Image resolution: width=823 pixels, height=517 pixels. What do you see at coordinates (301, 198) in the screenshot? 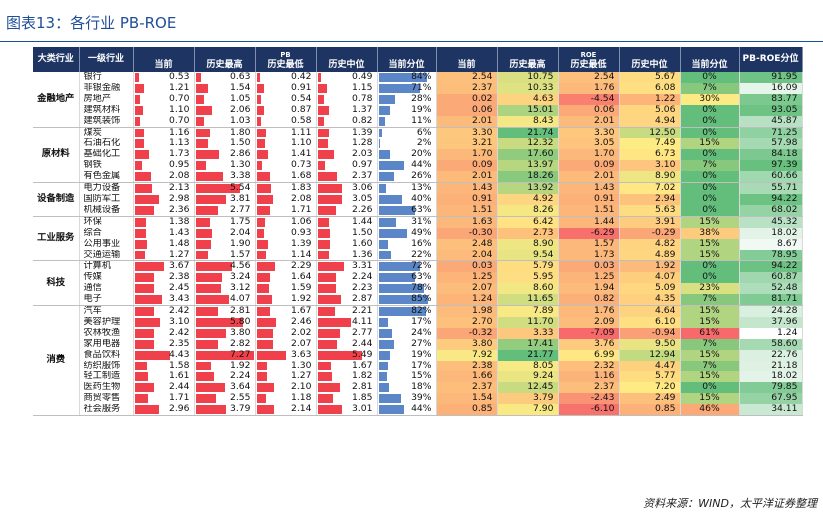
I see `pb-value: 2.08` at bounding box center [301, 198].